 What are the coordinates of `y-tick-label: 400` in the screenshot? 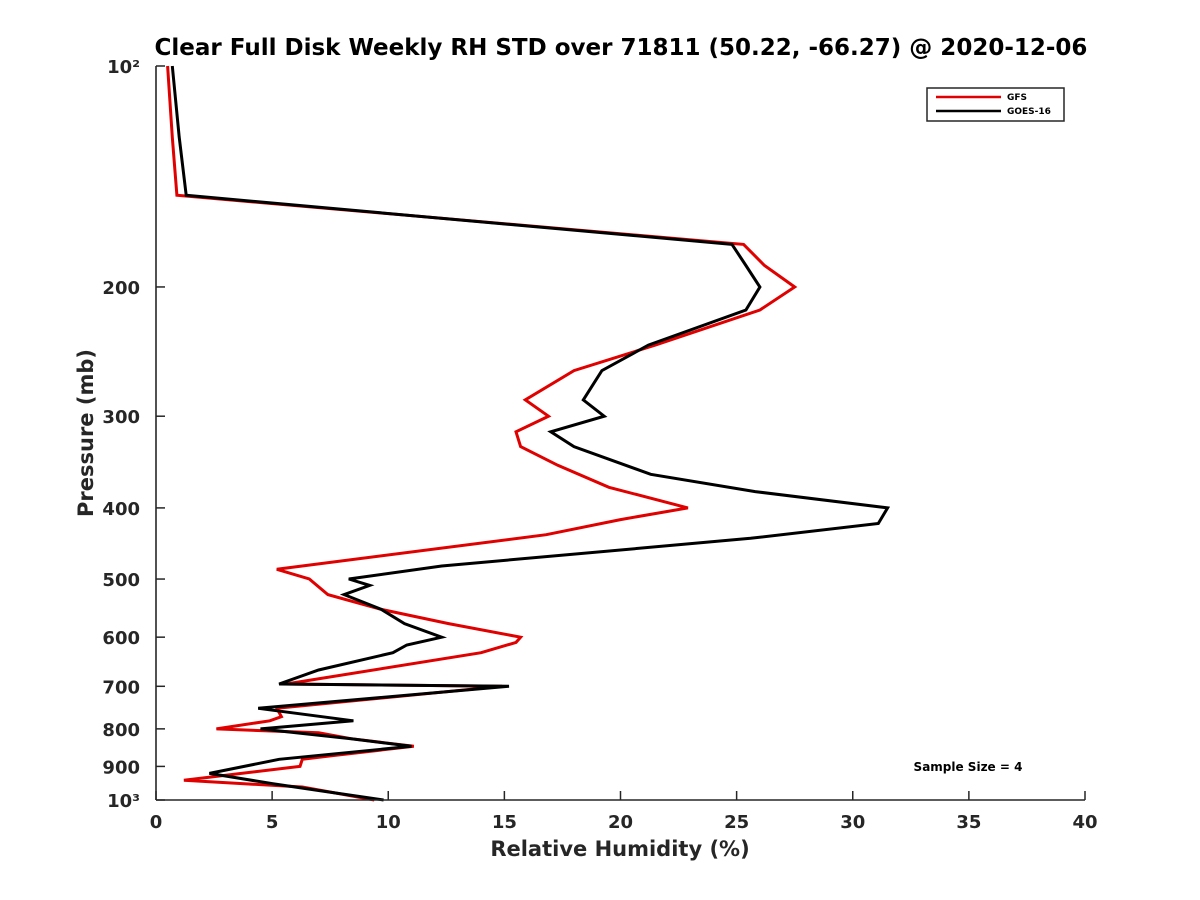 It's located at (121, 509).